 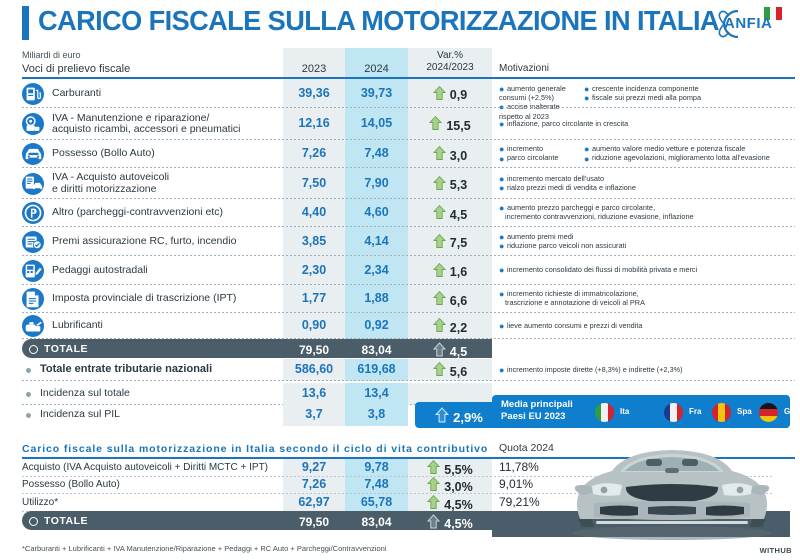 I want to click on row-value-2023: 1,77, so click(x=314, y=298).